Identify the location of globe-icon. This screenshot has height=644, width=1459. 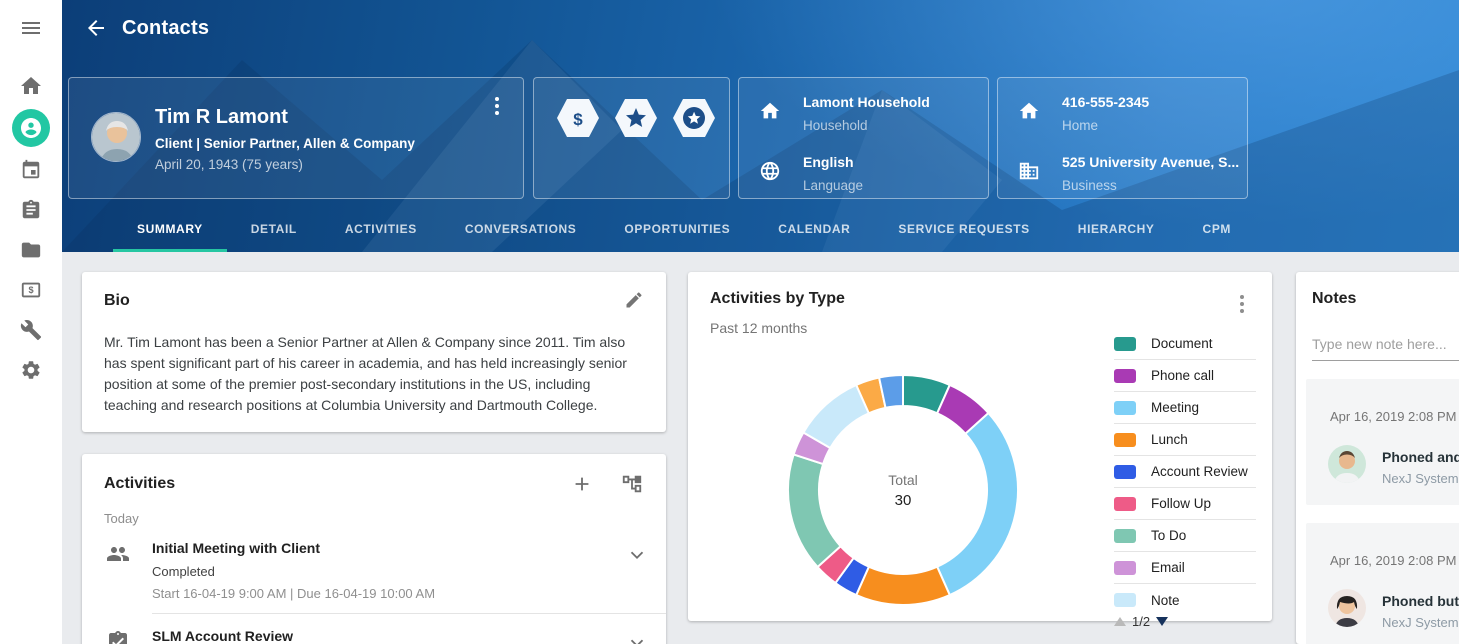
(770, 173).